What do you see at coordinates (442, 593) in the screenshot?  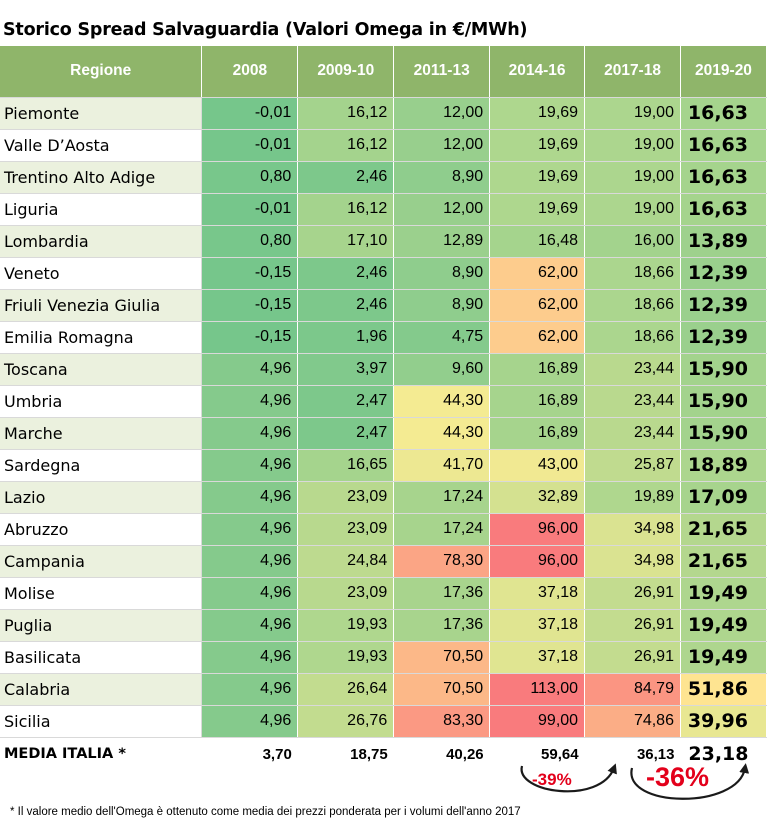 I see `value-cell: 17,36` at bounding box center [442, 593].